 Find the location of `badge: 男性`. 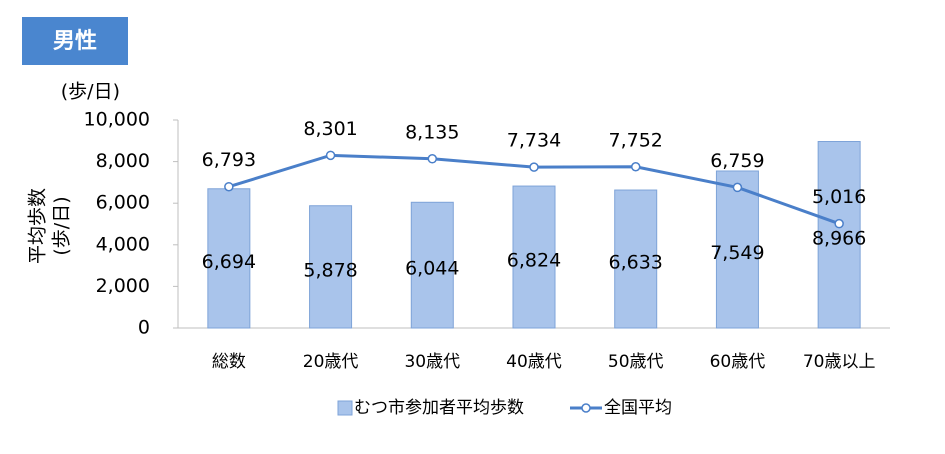

badge: 男性 is located at coordinates (75, 41).